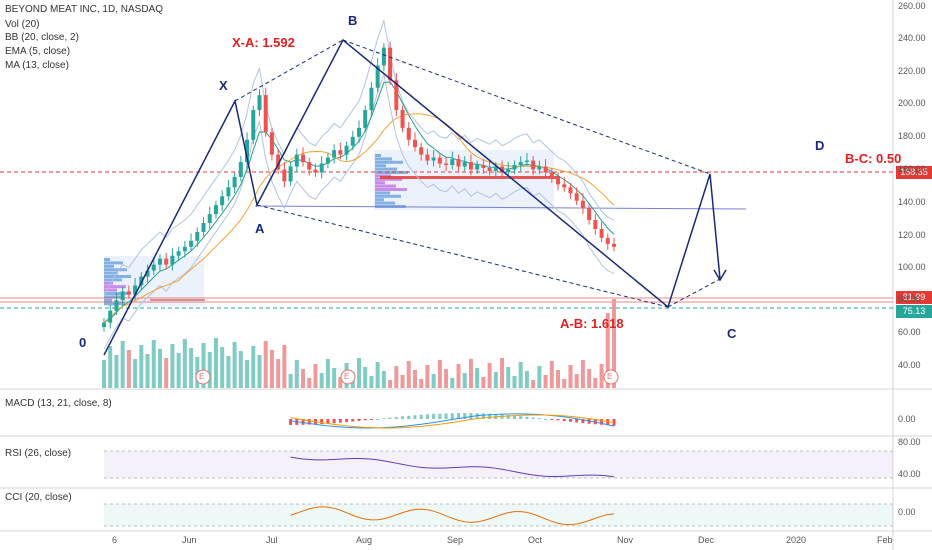 The width and height of the screenshot is (932, 550). Describe the element at coordinates (37, 65) in the screenshot. I see `study-ma: MA (13, close)` at that location.